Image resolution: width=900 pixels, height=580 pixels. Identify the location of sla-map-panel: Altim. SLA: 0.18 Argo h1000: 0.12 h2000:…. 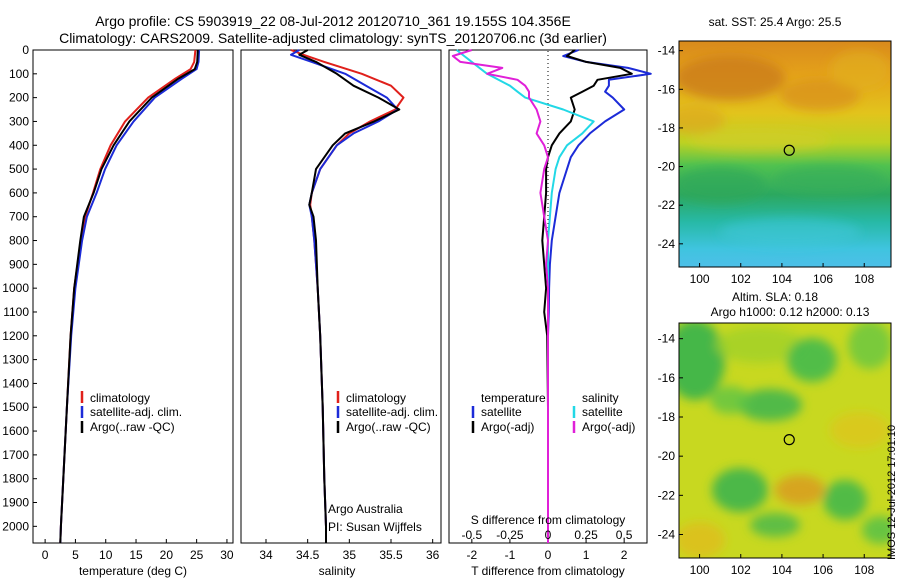
(775, 433).